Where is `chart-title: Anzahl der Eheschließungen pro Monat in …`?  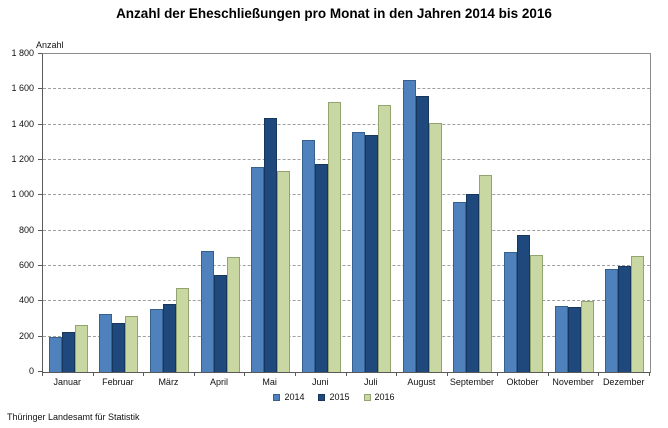
chart-title: Anzahl der Eheschließungen pro Monat in … is located at coordinates (334, 13).